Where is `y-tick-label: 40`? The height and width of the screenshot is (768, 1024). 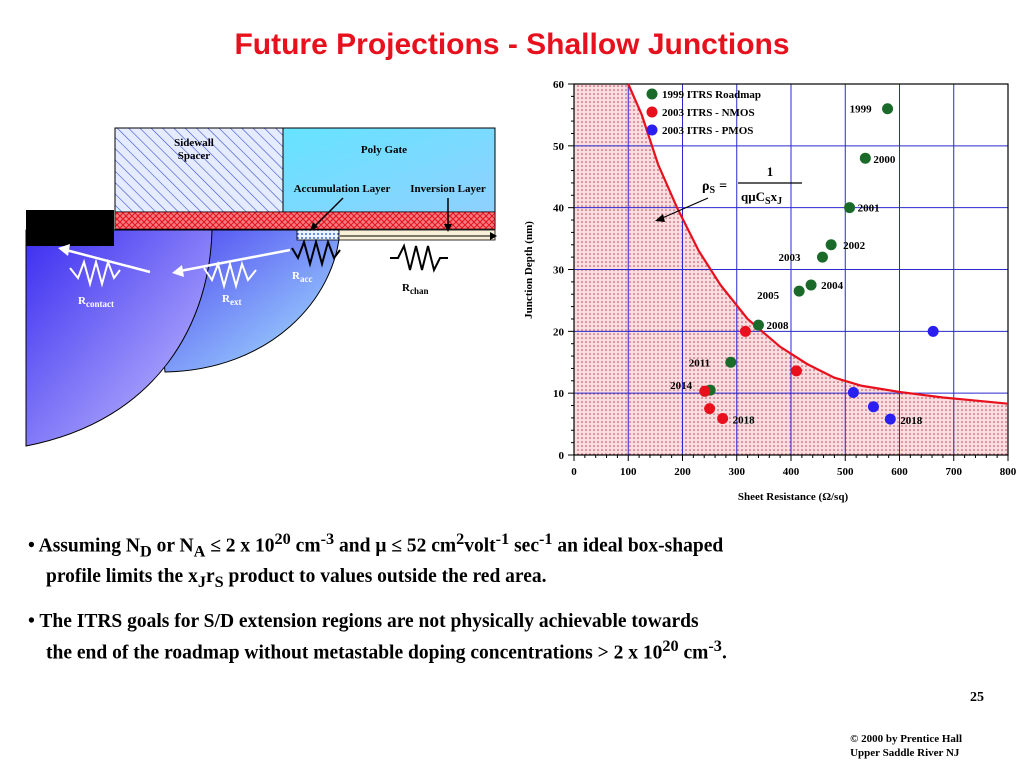 y-tick-label: 40 is located at coordinates (559, 209).